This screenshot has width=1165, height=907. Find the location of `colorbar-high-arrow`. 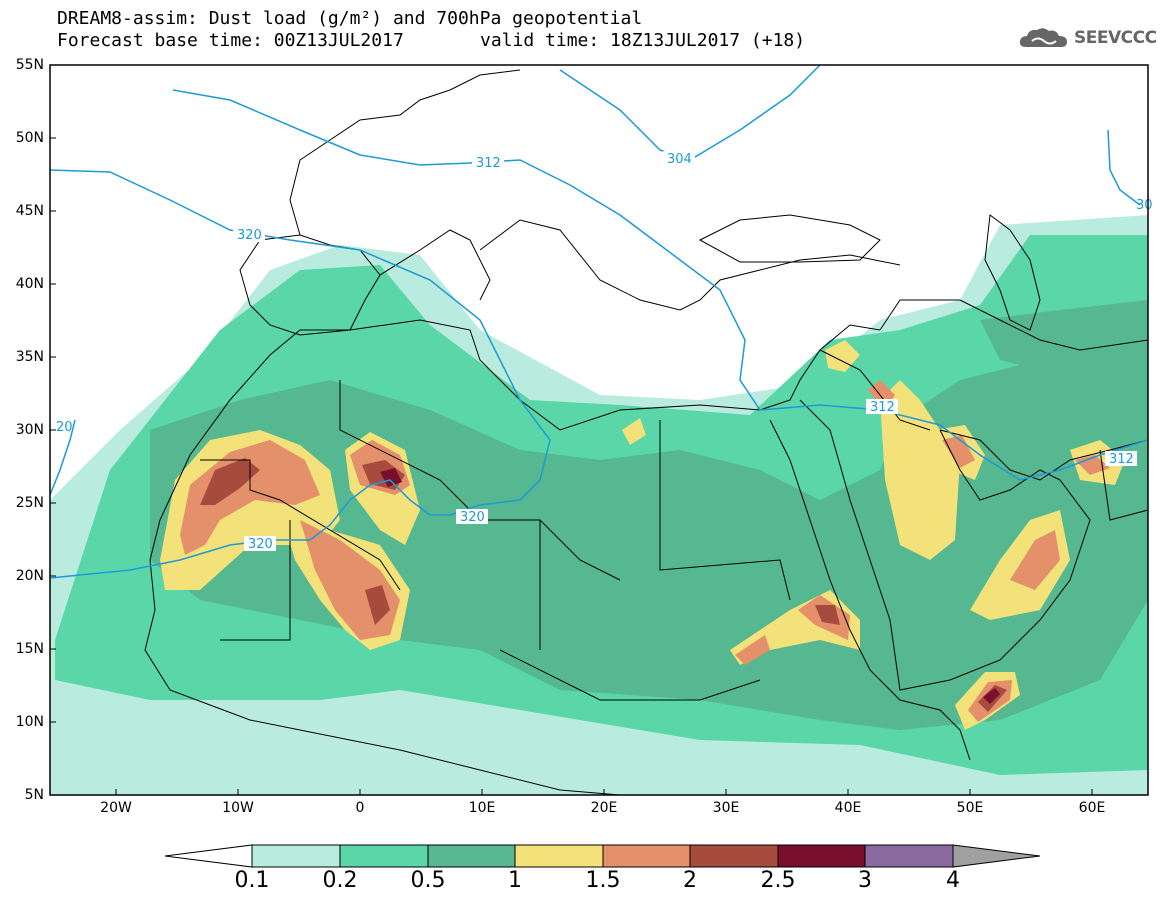

colorbar-high-arrow is located at coordinates (996, 856).